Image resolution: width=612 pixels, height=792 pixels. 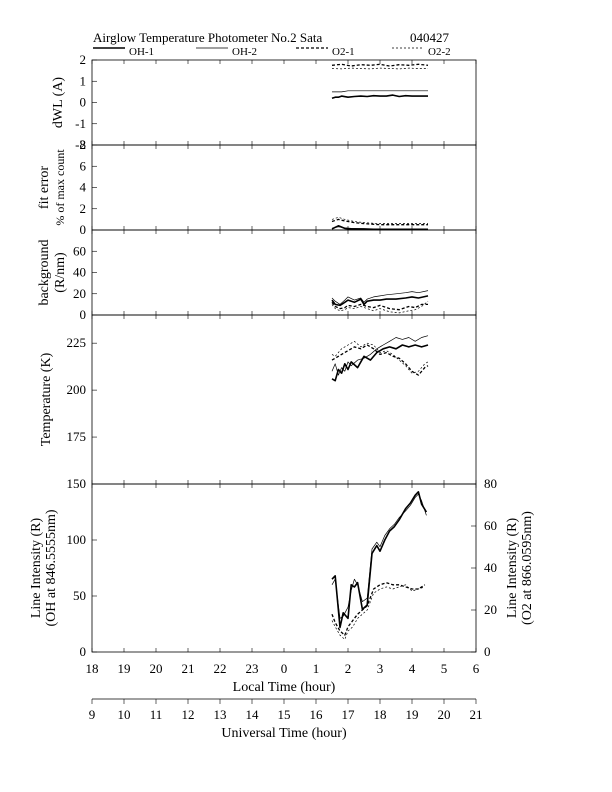 What do you see at coordinates (79, 293) in the screenshot?
I see `y-tick-label: 20` at bounding box center [79, 293].